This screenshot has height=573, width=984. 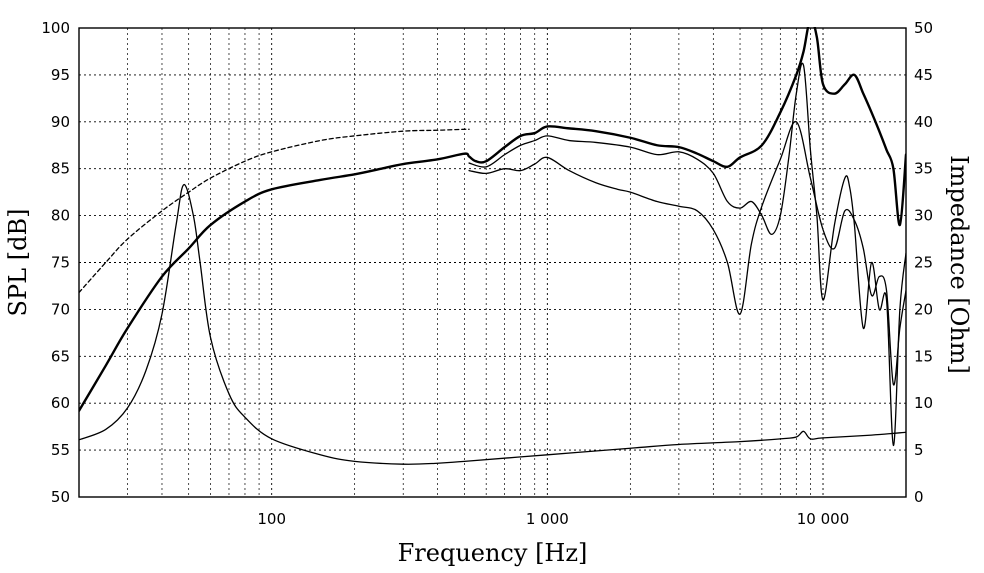 I want to click on y-tick-label: 95, so click(x=60, y=75).